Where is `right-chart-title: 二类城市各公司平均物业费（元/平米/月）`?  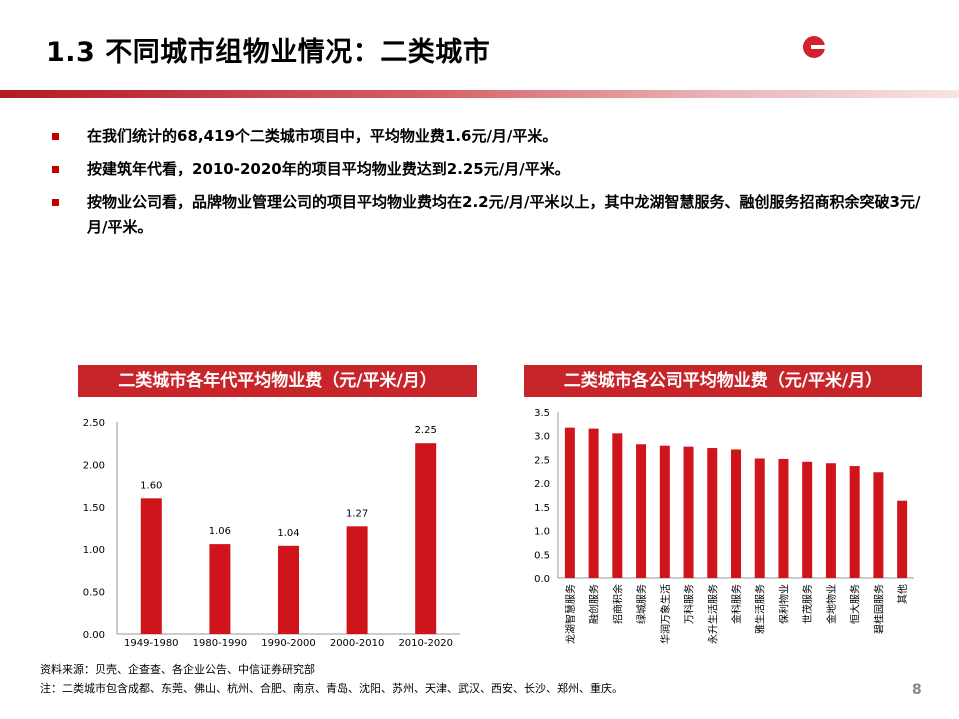
right-chart-title: 二类城市各公司平均物业费（元/平米/月） is located at coordinates (723, 381).